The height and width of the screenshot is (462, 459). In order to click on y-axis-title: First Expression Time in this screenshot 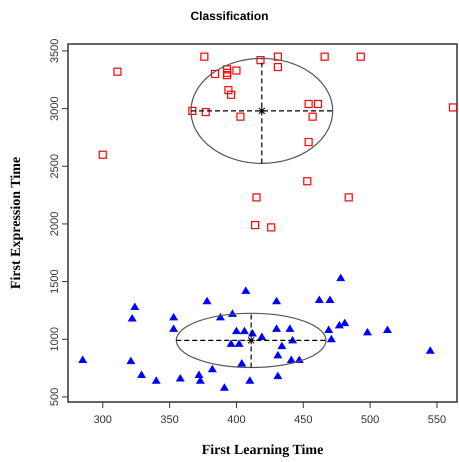, I will do `click(16, 223)`.